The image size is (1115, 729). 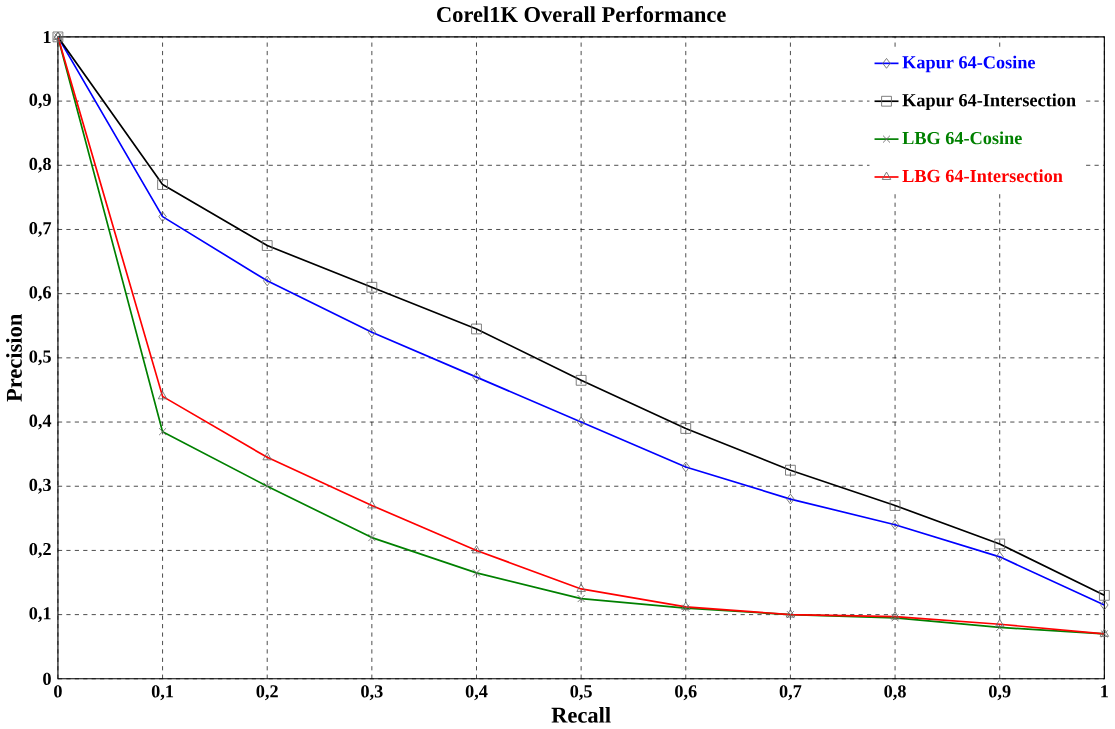 What do you see at coordinates (40, 165) in the screenshot?
I see `y-tick-label: 0,8` at bounding box center [40, 165].